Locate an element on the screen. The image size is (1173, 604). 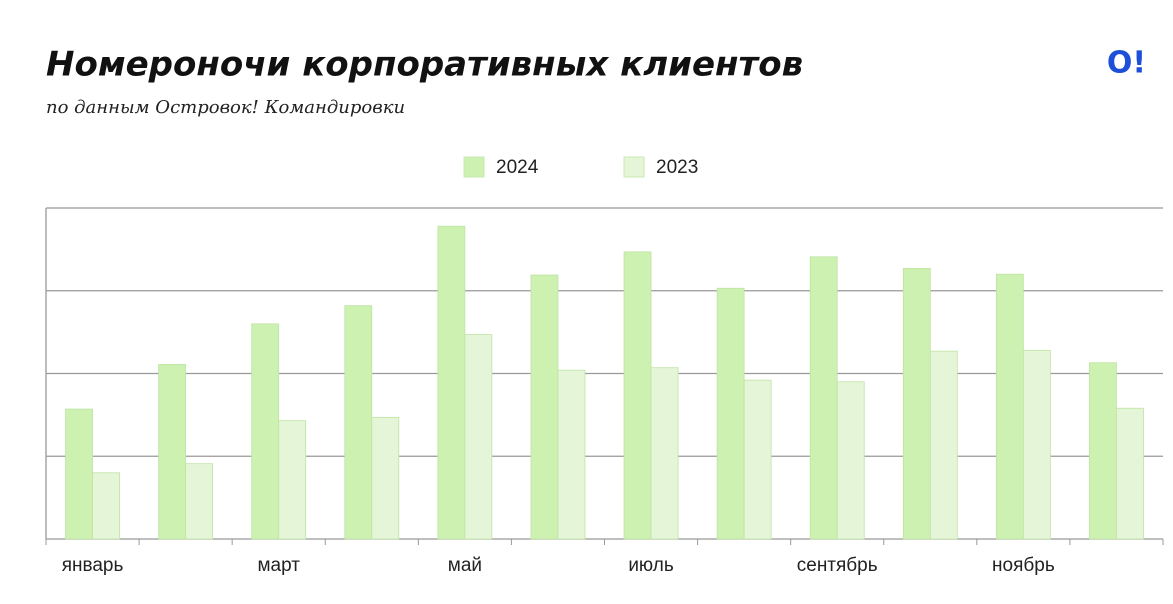
legend-label: 2024 is located at coordinates (517, 167).